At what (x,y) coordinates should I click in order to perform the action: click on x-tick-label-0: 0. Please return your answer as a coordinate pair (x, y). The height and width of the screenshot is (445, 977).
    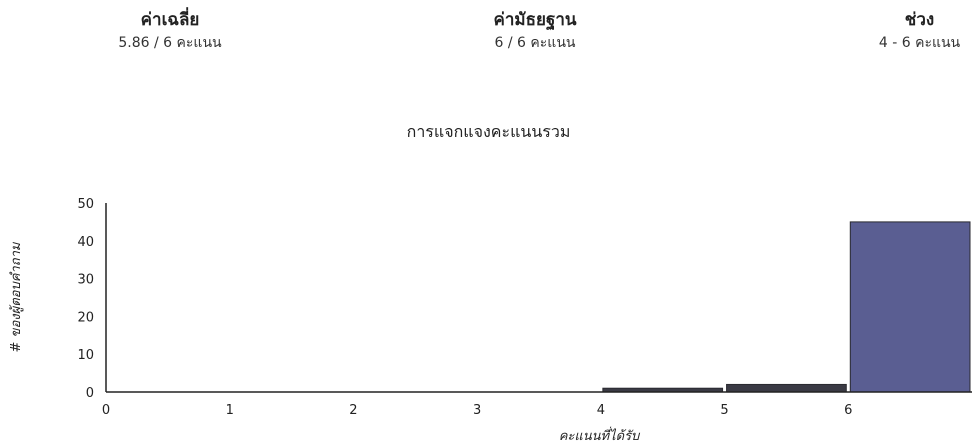
    Looking at the image, I should click on (106, 410).